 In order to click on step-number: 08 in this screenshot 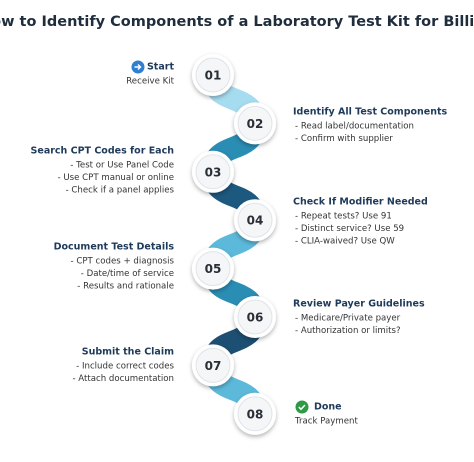, I will do `click(255, 414)`.